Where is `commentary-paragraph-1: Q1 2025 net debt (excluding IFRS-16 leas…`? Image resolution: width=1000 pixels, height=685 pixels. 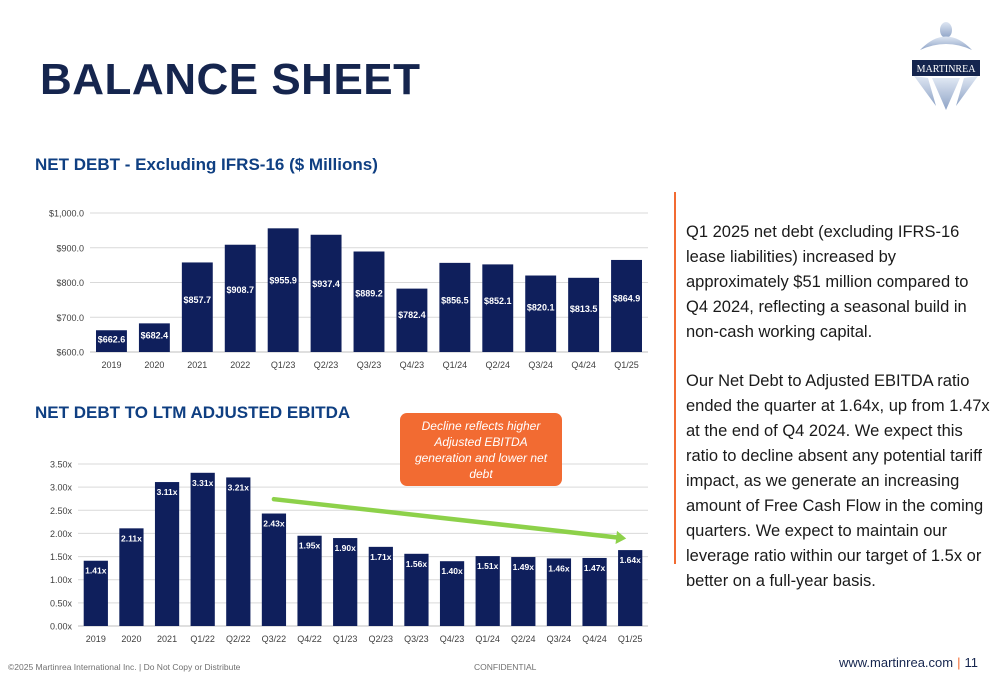 commentary-paragraph-1: Q1 2025 net debt (excluding IFRS-16 leas… is located at coordinates (827, 282).